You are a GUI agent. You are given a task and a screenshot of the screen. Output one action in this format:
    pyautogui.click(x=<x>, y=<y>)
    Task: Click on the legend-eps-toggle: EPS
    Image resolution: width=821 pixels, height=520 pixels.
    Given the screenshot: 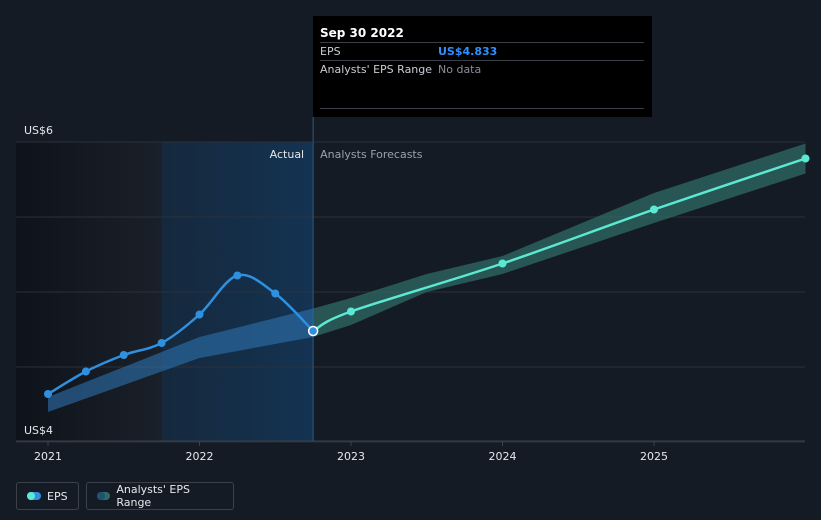 What is the action you would take?
    pyautogui.click(x=47, y=496)
    